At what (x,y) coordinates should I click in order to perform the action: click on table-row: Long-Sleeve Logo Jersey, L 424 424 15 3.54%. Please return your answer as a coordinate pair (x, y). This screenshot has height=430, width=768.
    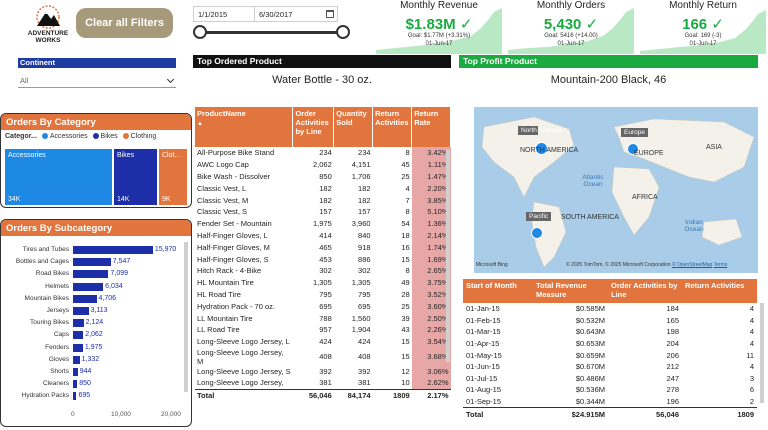
    Looking at the image, I should click on (323, 341).